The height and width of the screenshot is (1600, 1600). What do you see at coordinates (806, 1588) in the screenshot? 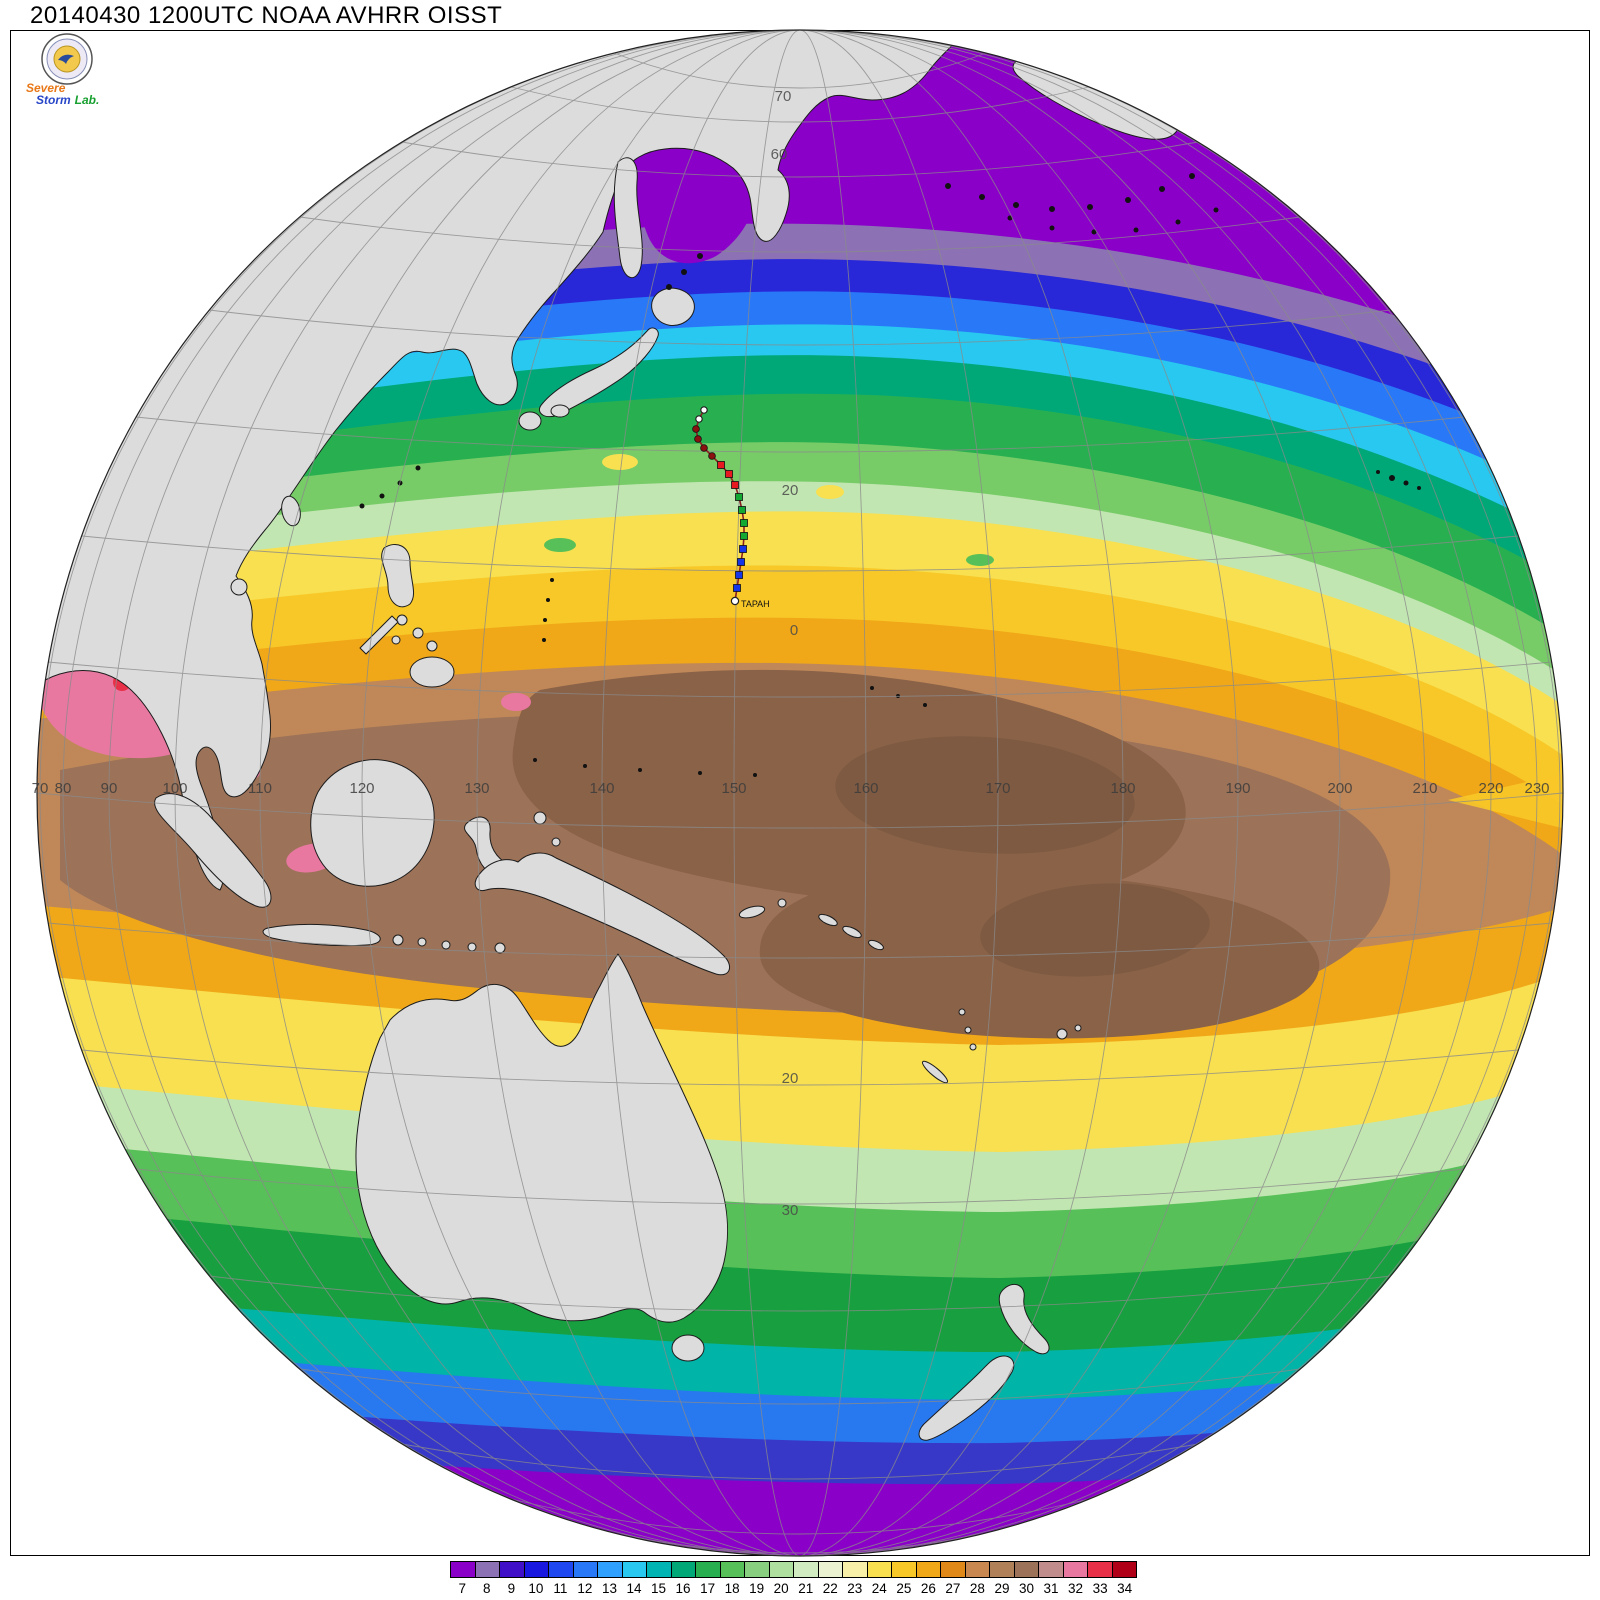
I see `colorbar-tick-label: 21` at bounding box center [806, 1588].